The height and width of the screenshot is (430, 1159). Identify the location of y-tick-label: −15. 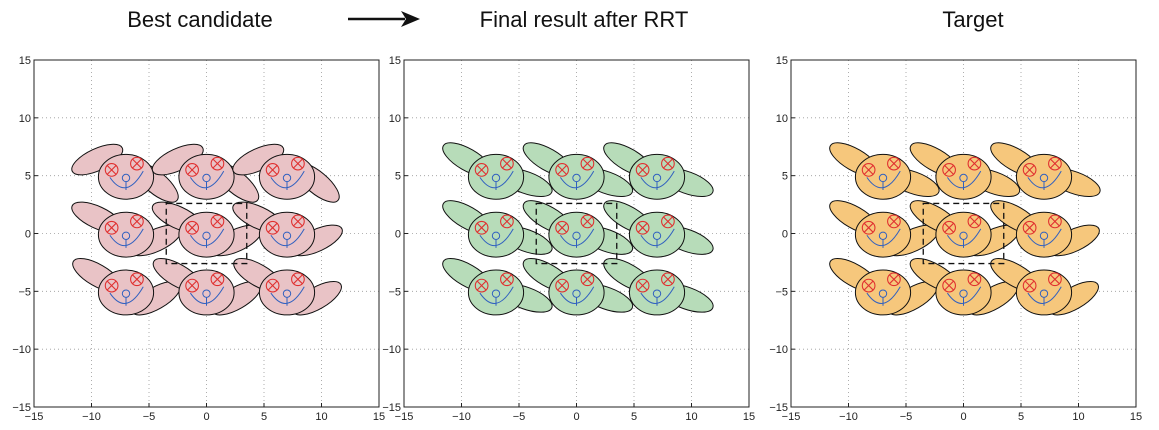
(391, 408).